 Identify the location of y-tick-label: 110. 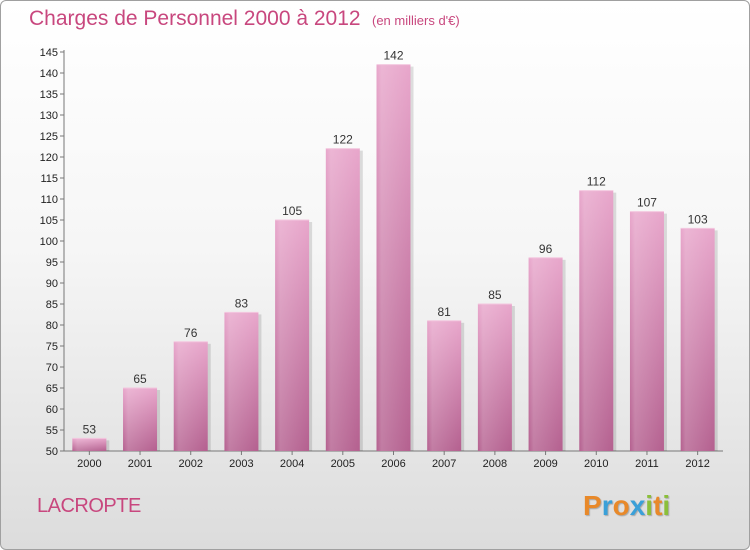
(49, 200).